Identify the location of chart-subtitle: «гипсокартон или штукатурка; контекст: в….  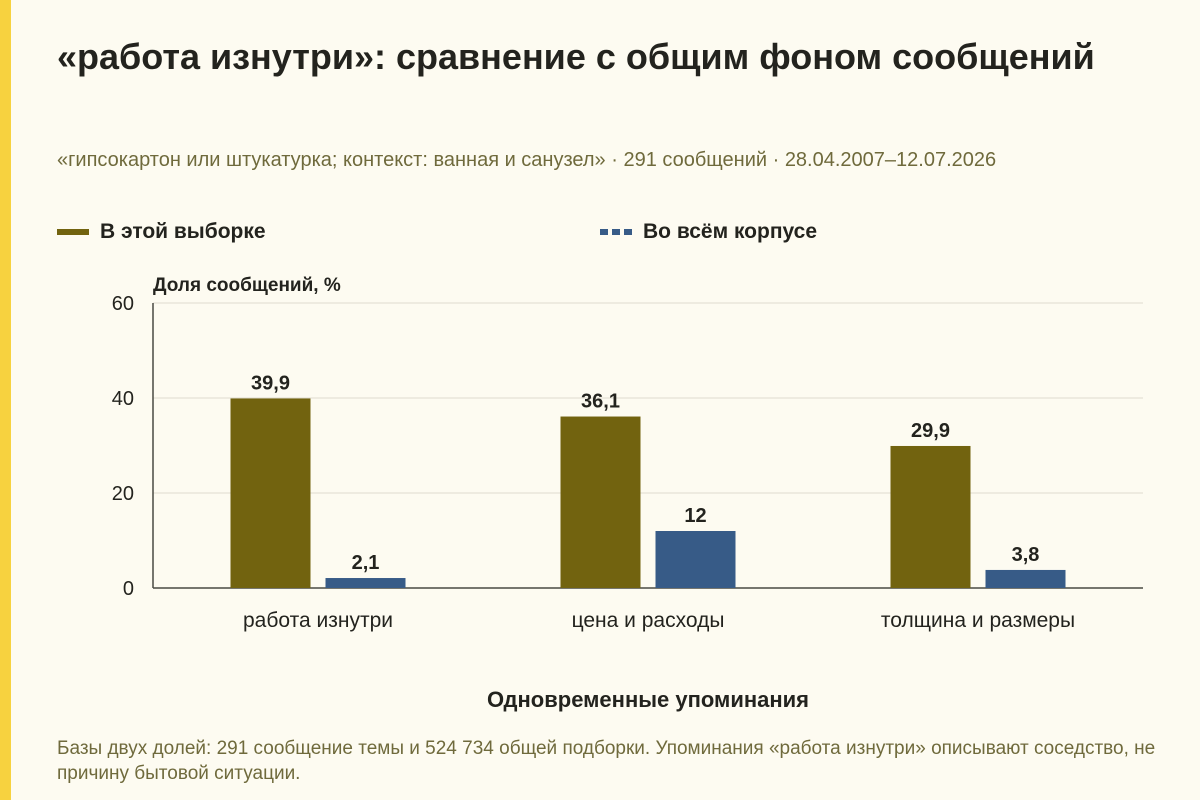
(527, 160).